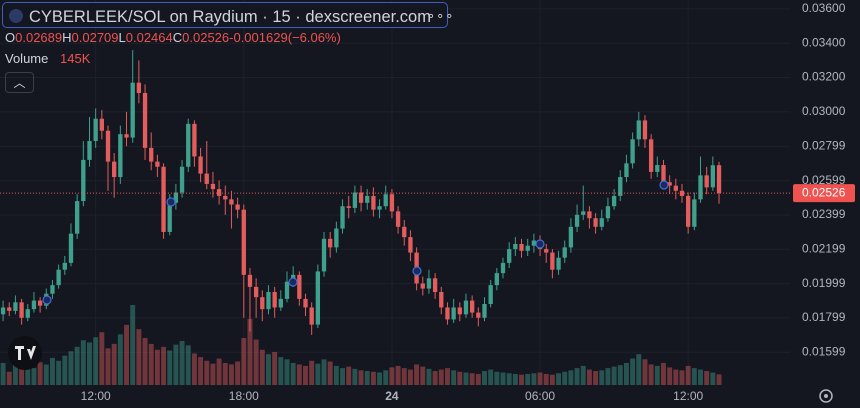  Describe the element at coordinates (19, 82) in the screenshot. I see `collapse-button: ︿` at that location.